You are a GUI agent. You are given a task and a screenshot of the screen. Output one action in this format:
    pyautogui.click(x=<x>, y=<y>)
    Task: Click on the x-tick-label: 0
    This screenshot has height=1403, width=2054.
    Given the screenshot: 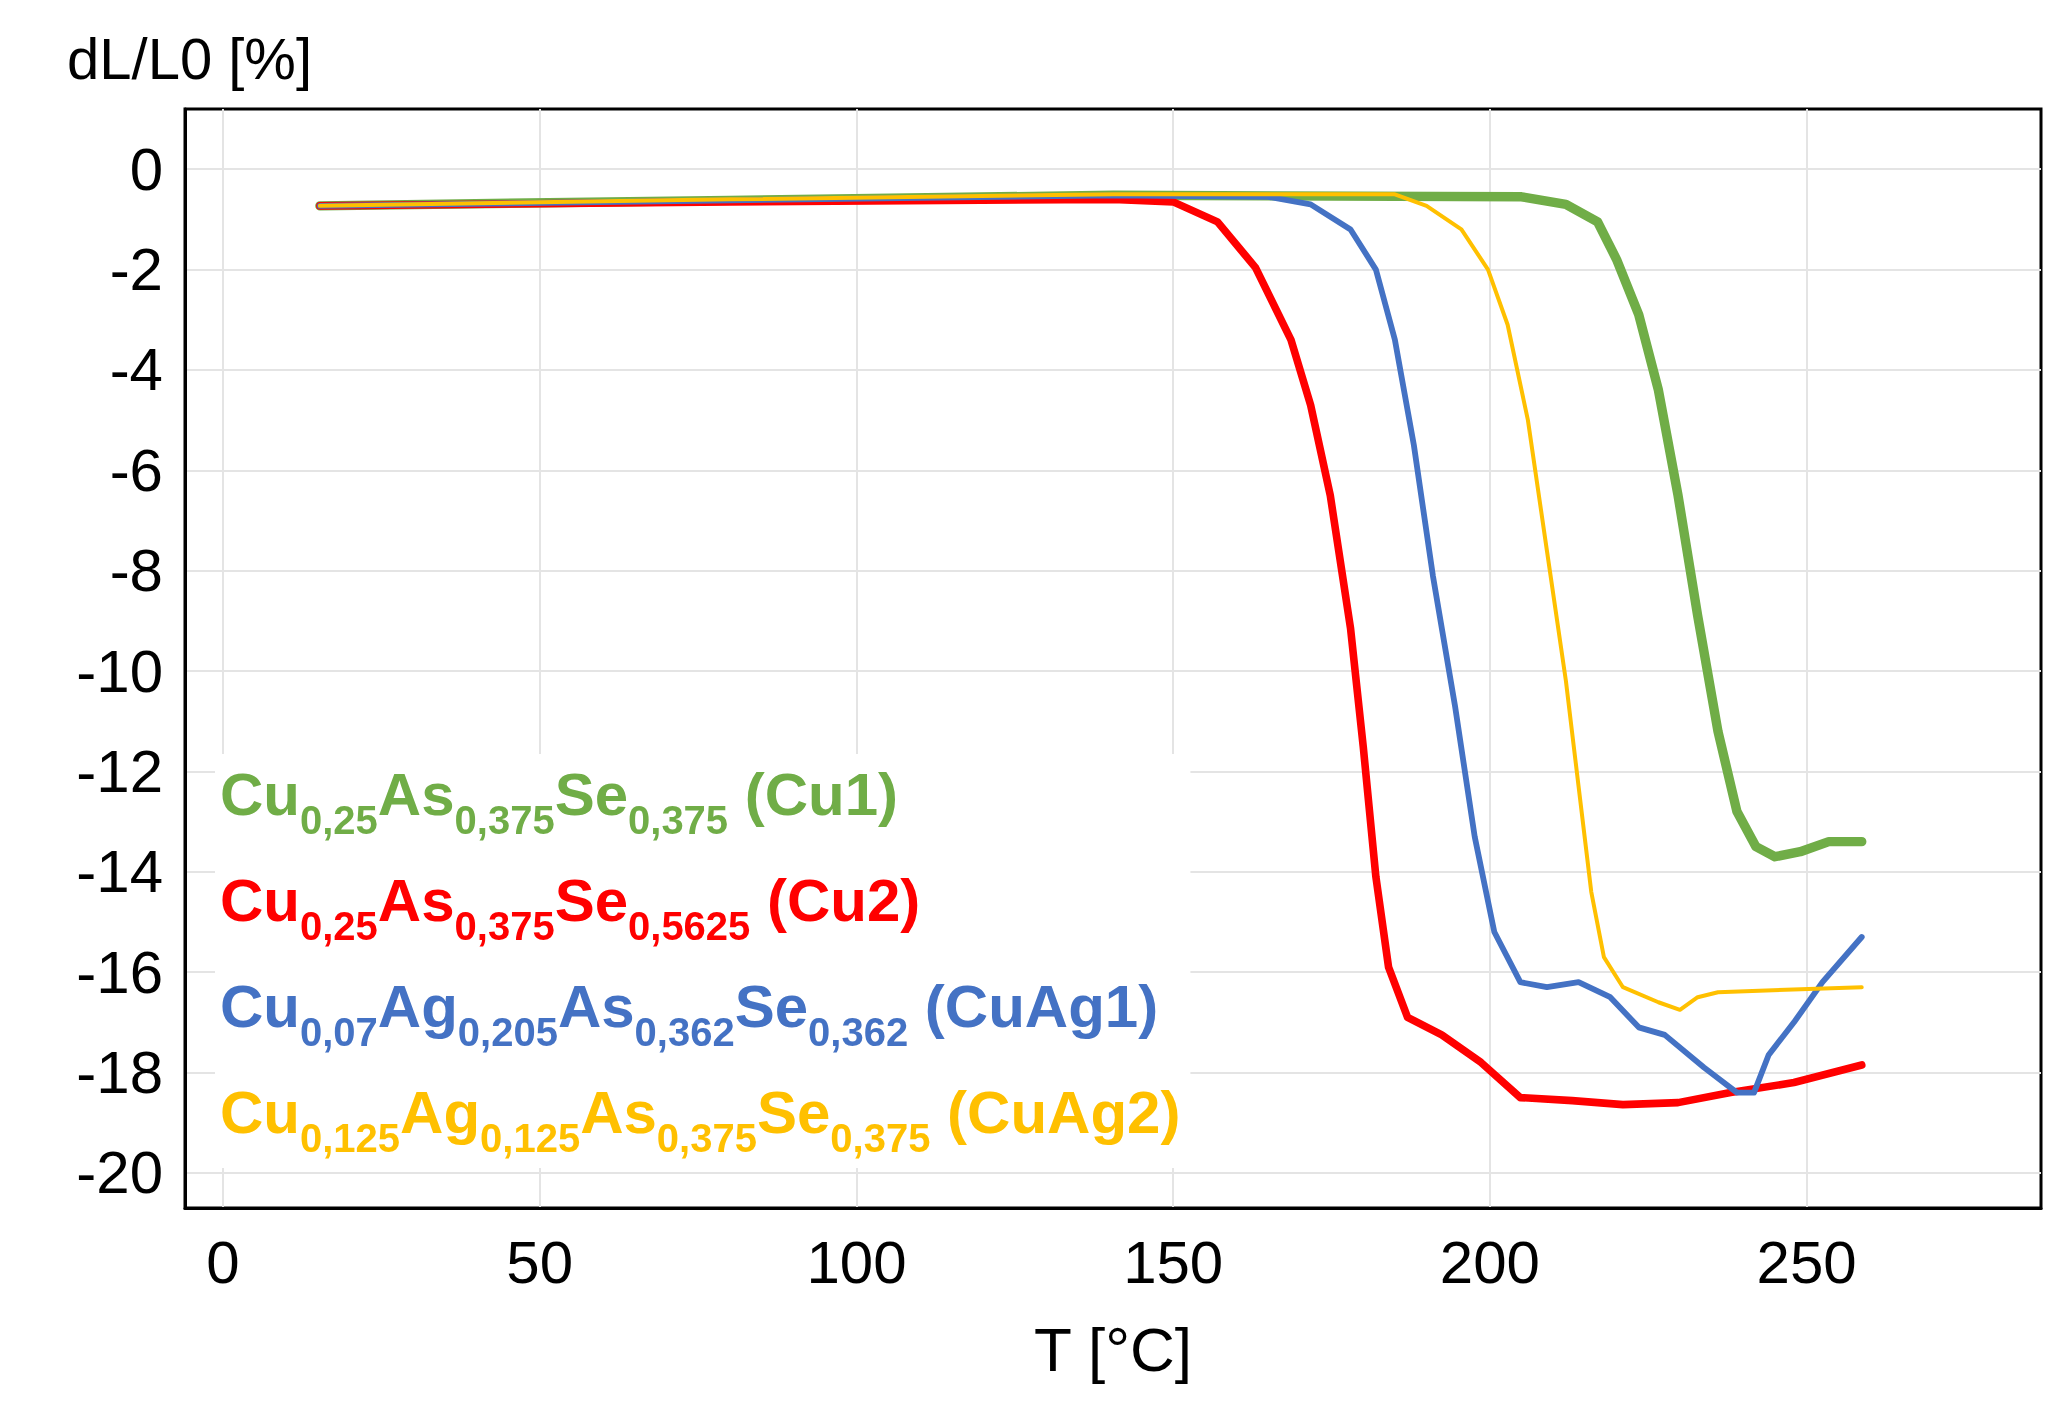 What is the action you would take?
    pyautogui.click(x=223, y=1262)
    